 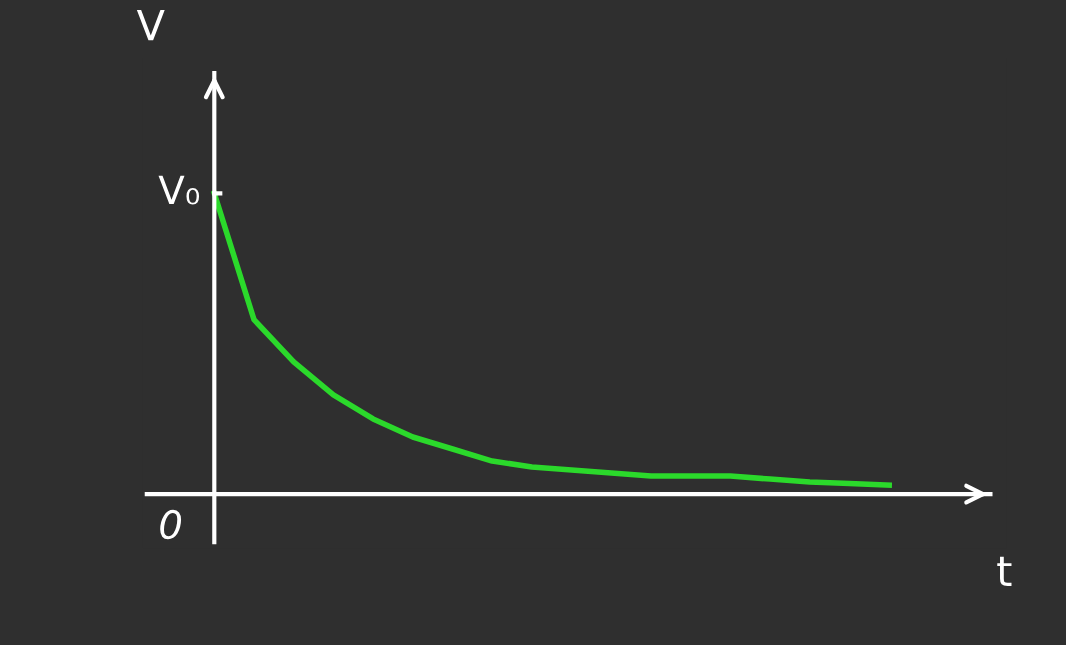 I want to click on annotation: V₀, so click(x=179, y=190).